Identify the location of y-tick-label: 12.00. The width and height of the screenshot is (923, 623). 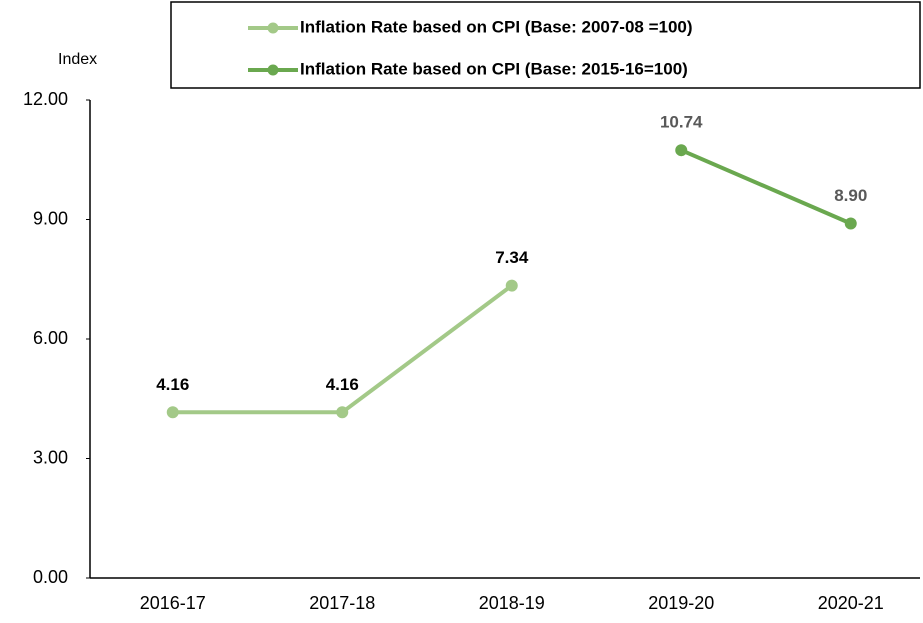
(45, 99).